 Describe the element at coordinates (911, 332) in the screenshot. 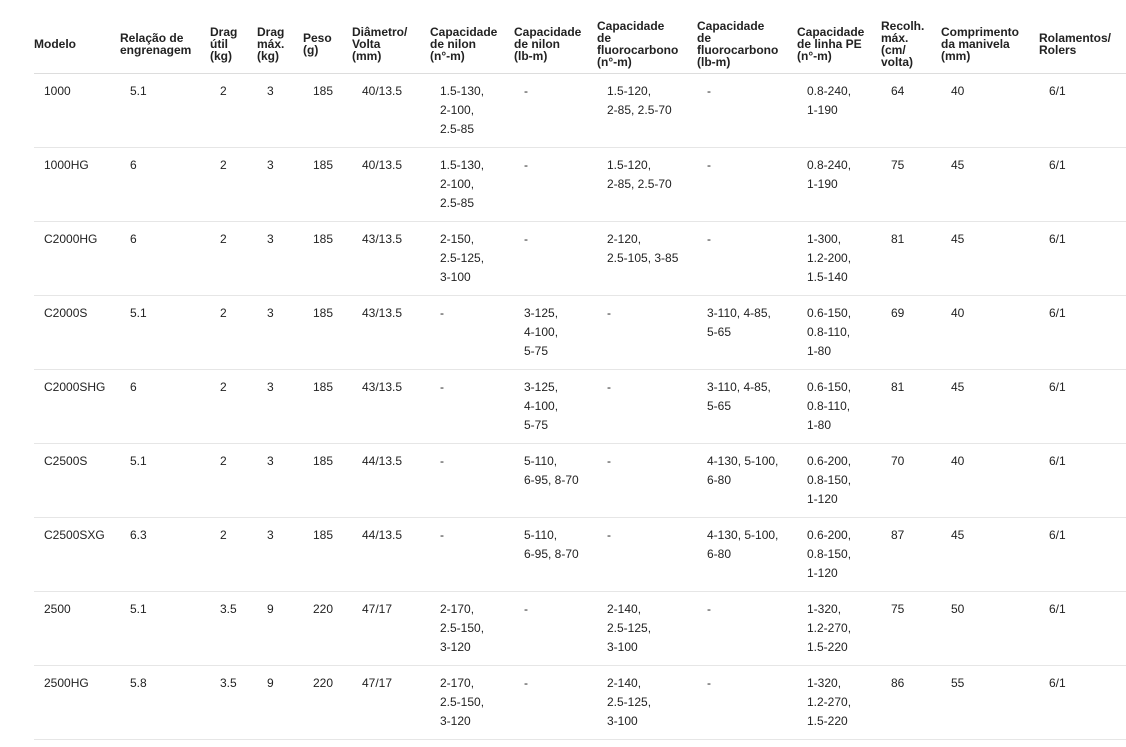

I see `table-cell: 69` at that location.